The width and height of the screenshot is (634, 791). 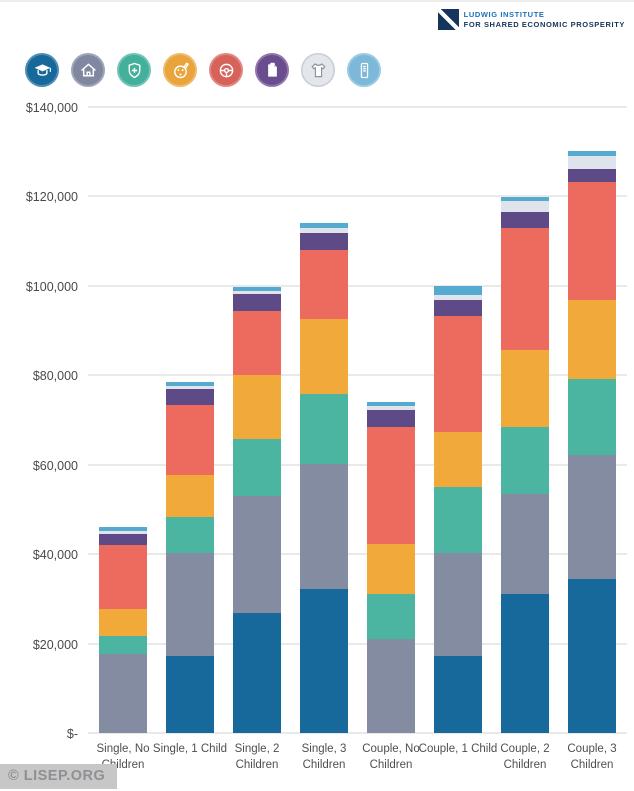 What do you see at coordinates (55, 644) in the screenshot?
I see `y-tick-label: $20,000` at bounding box center [55, 644].